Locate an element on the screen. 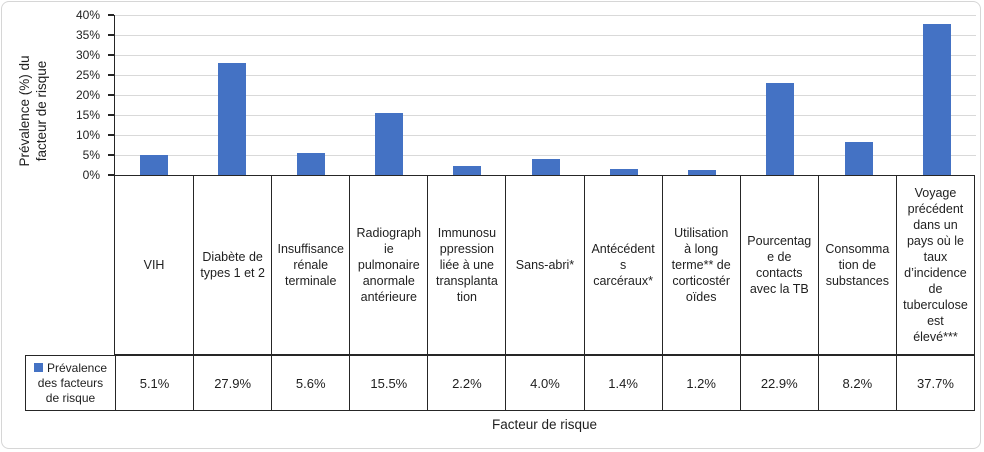 Image resolution: width=984 pixels, height=452 pixels. category-cell-2: Diabète de types 1 et 2 is located at coordinates (232, 265).